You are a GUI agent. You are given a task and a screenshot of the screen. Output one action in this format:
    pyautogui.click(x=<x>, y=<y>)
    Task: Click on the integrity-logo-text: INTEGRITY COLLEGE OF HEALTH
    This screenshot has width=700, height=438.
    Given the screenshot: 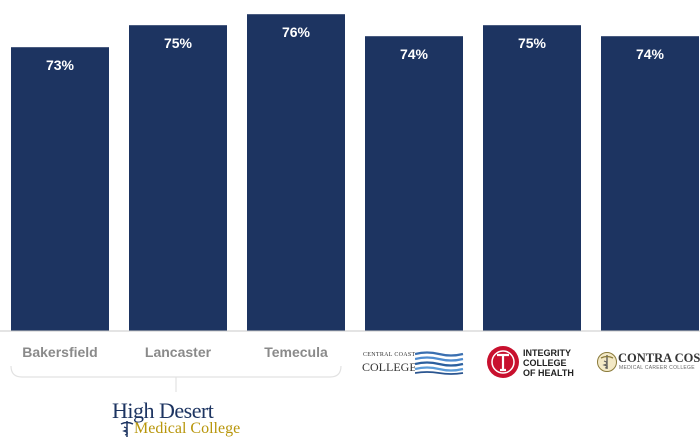 What is the action you would take?
    pyautogui.click(x=548, y=363)
    